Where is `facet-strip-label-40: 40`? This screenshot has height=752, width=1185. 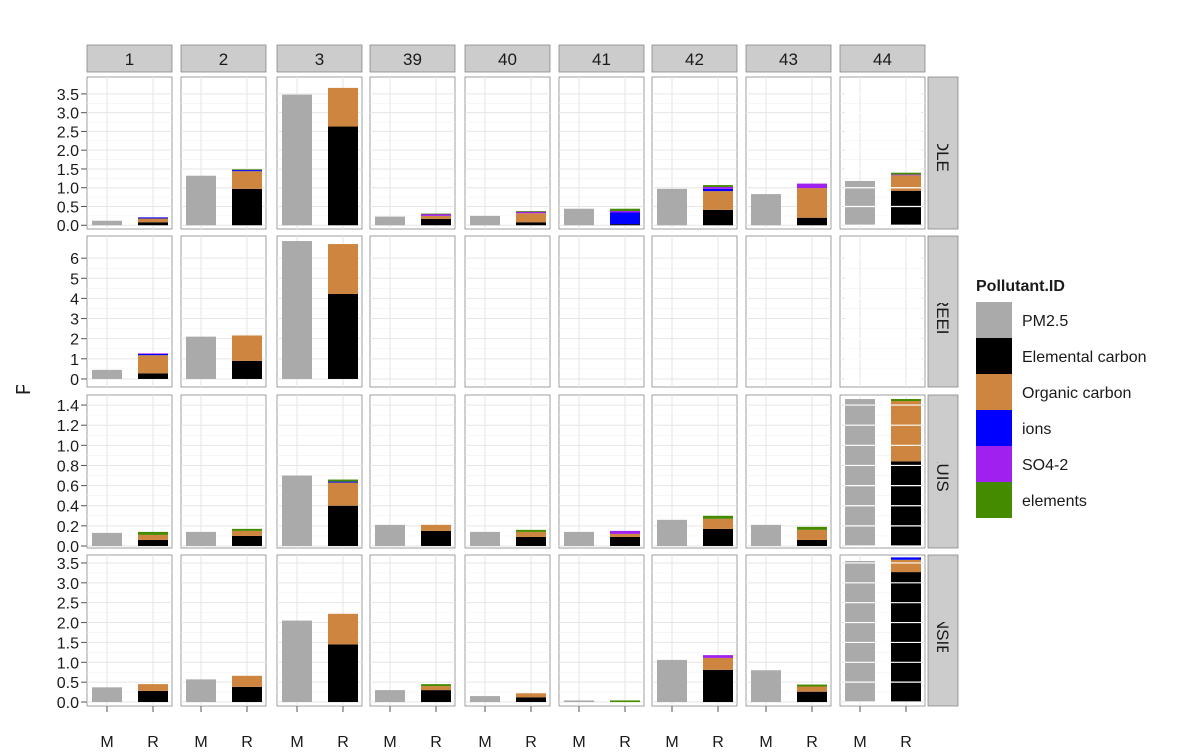
facet-strip-label-40: 40 is located at coordinates (507, 59).